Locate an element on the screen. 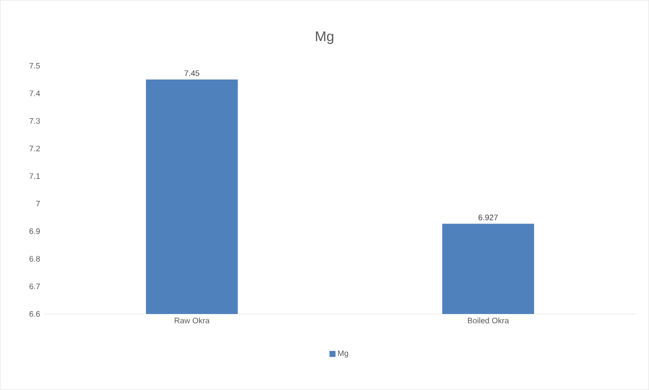 This screenshot has height=390, width=649. chart-title: Mg is located at coordinates (325, 38).